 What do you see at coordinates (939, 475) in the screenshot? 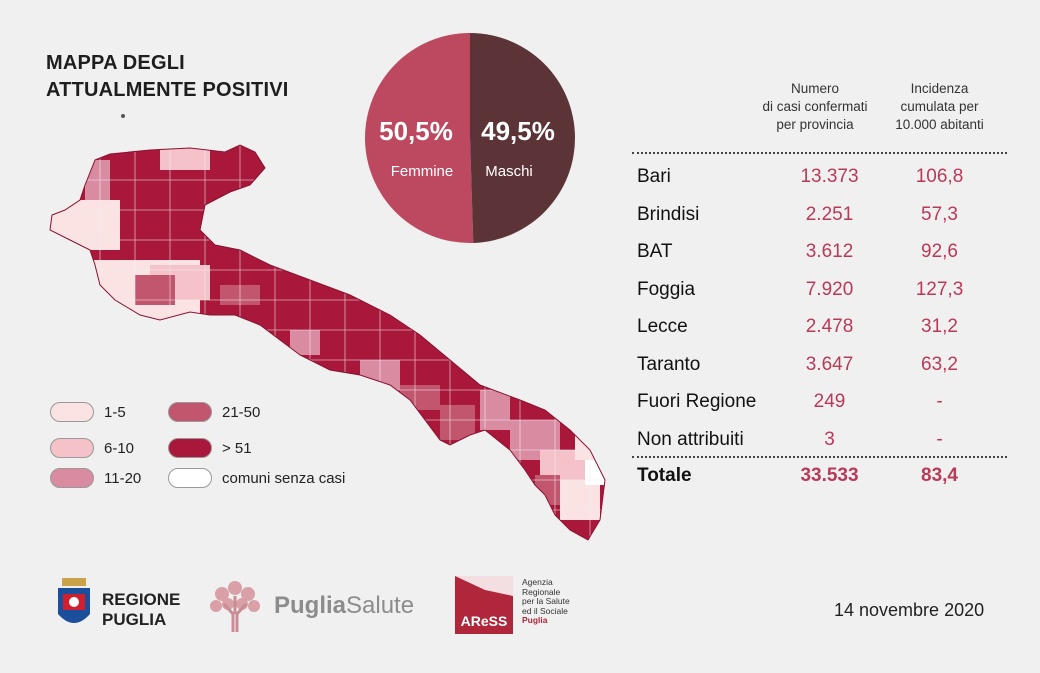
I see `total-incidenza: 83,4` at bounding box center [939, 475].